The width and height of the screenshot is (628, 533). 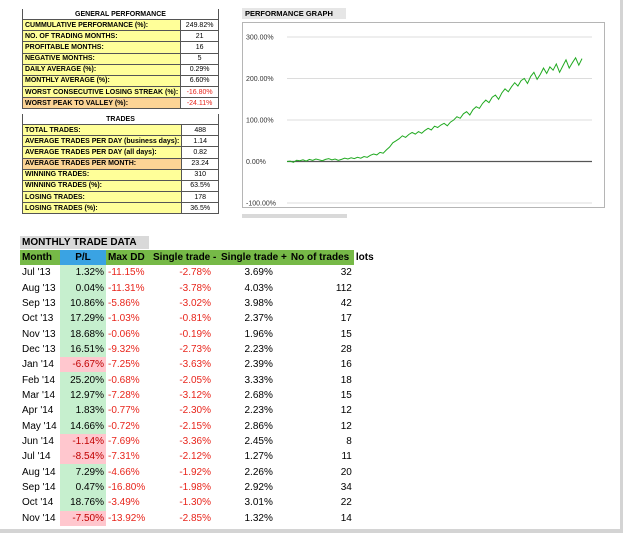 I want to click on trades-stat-label: LOSING TRADES (%):, so click(x=102, y=208).